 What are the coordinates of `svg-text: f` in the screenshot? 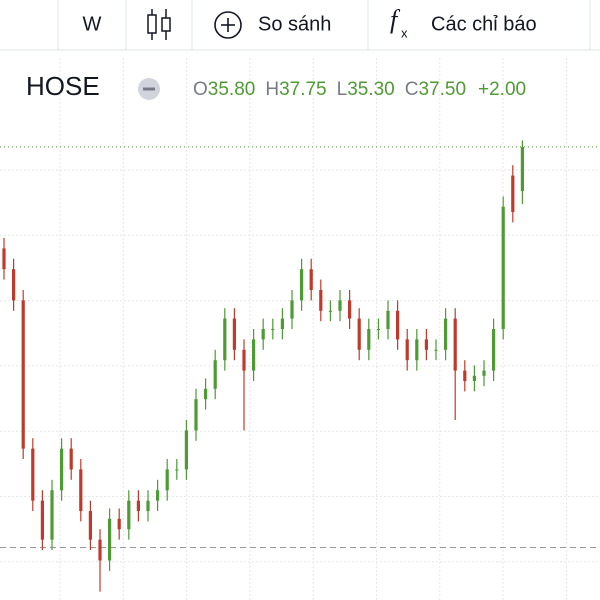 It's located at (395, 19).